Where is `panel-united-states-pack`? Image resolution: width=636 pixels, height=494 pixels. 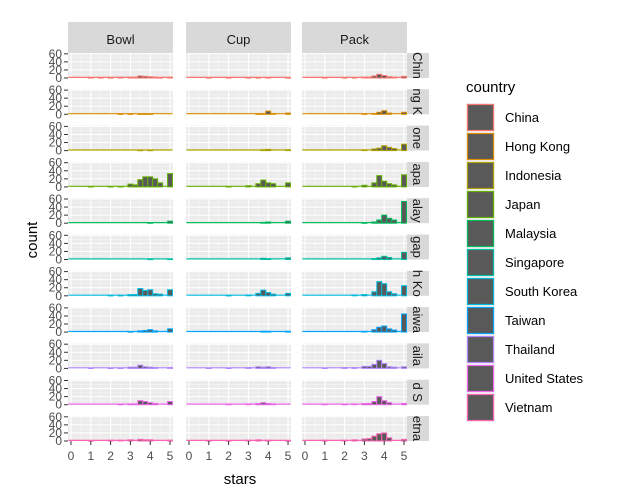
panel-united-states-pack is located at coordinates (355, 392).